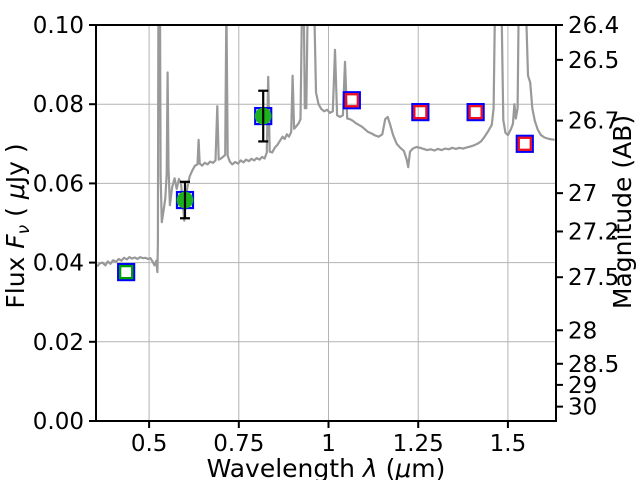 The height and width of the screenshot is (480, 640). I want to click on observed-photometry-green-square, so click(126, 272).